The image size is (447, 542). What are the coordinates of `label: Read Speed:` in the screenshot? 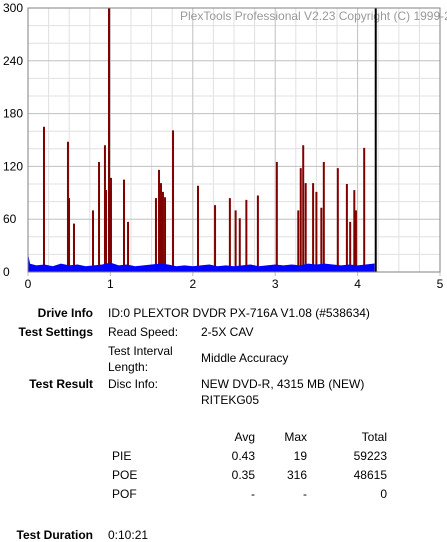 It's located at (143, 332).